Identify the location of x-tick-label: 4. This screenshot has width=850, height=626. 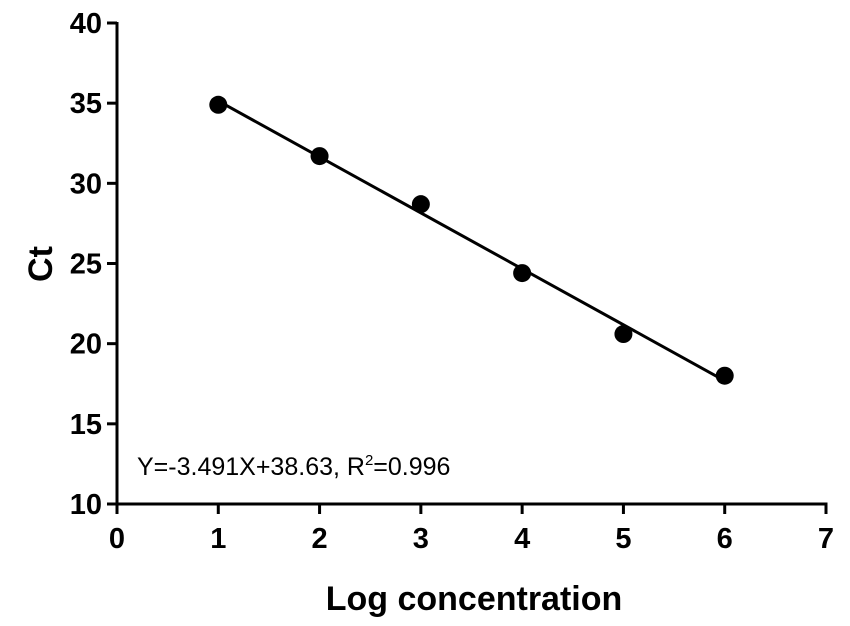
(522, 539).